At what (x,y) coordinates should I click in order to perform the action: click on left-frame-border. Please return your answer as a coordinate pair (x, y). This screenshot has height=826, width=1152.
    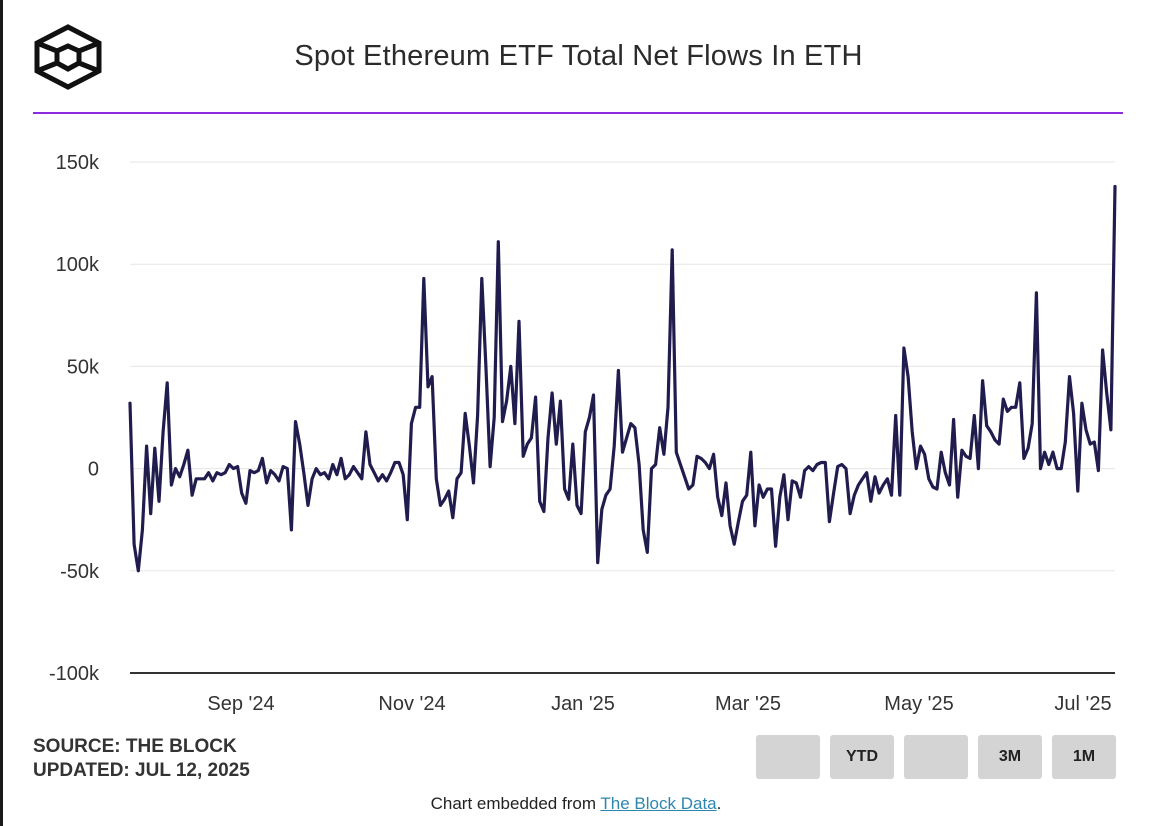
    Looking at the image, I should click on (1, 413).